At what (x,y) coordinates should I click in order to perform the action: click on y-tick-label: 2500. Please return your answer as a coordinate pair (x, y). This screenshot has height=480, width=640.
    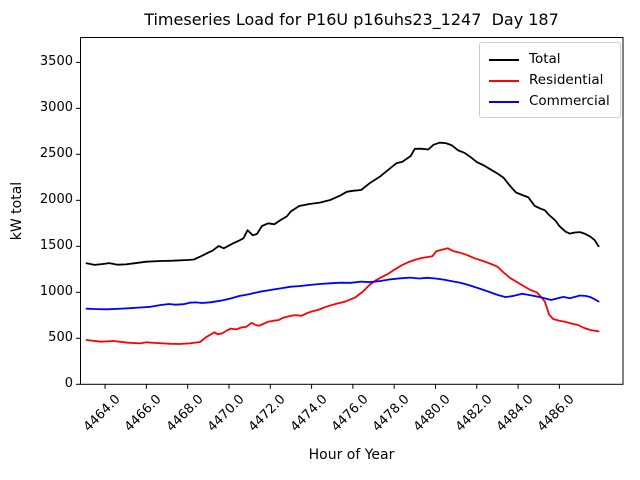
    Looking at the image, I should click on (56, 154).